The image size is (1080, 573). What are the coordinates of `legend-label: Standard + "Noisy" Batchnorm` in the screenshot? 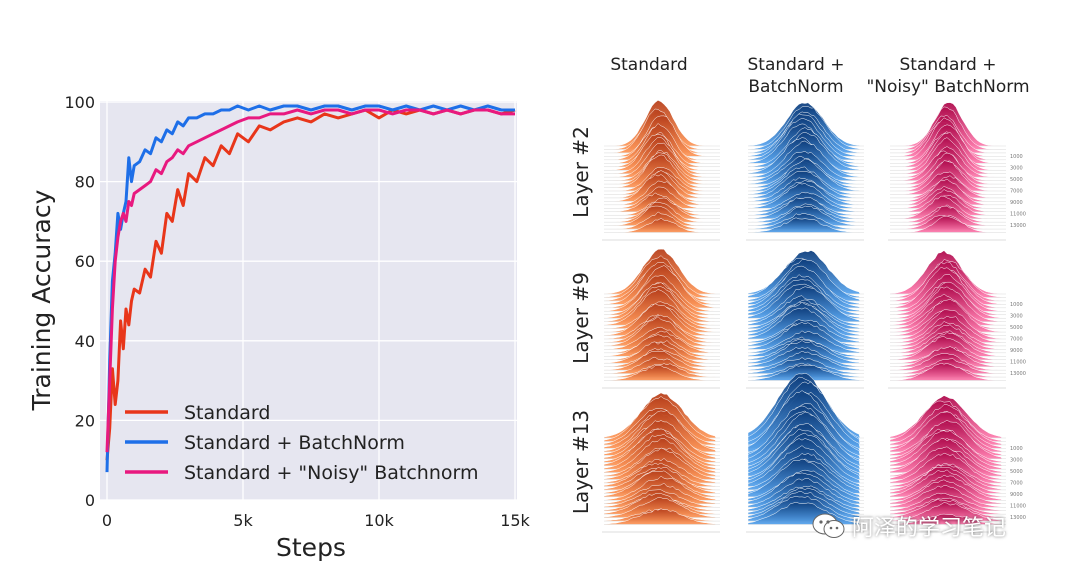 It's located at (331, 473).